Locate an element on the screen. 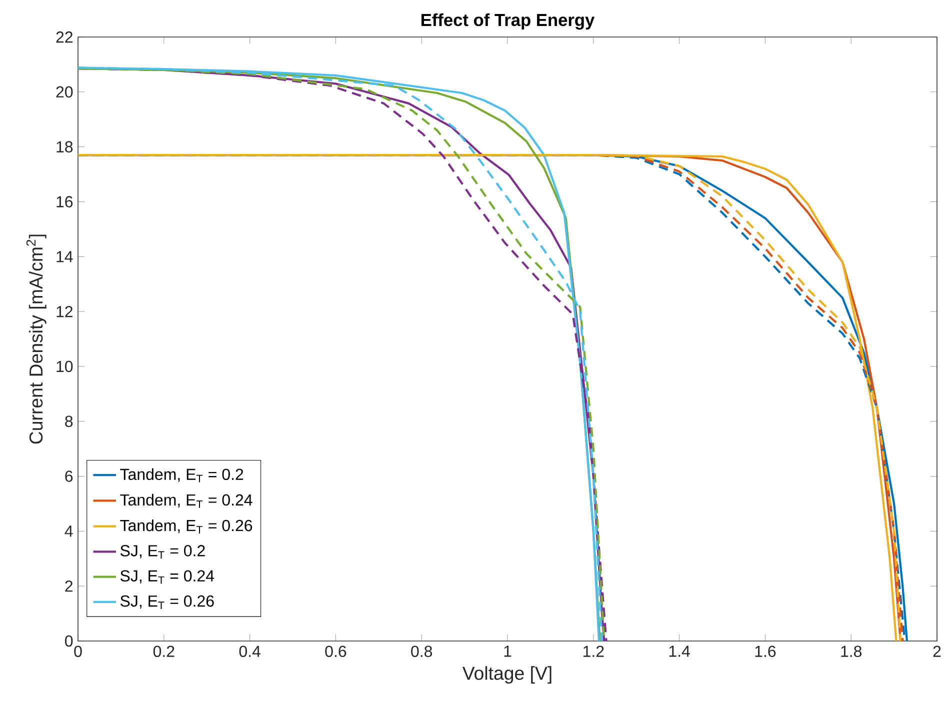 This screenshot has height=718, width=947. x-tick-label: 2 is located at coordinates (937, 651).